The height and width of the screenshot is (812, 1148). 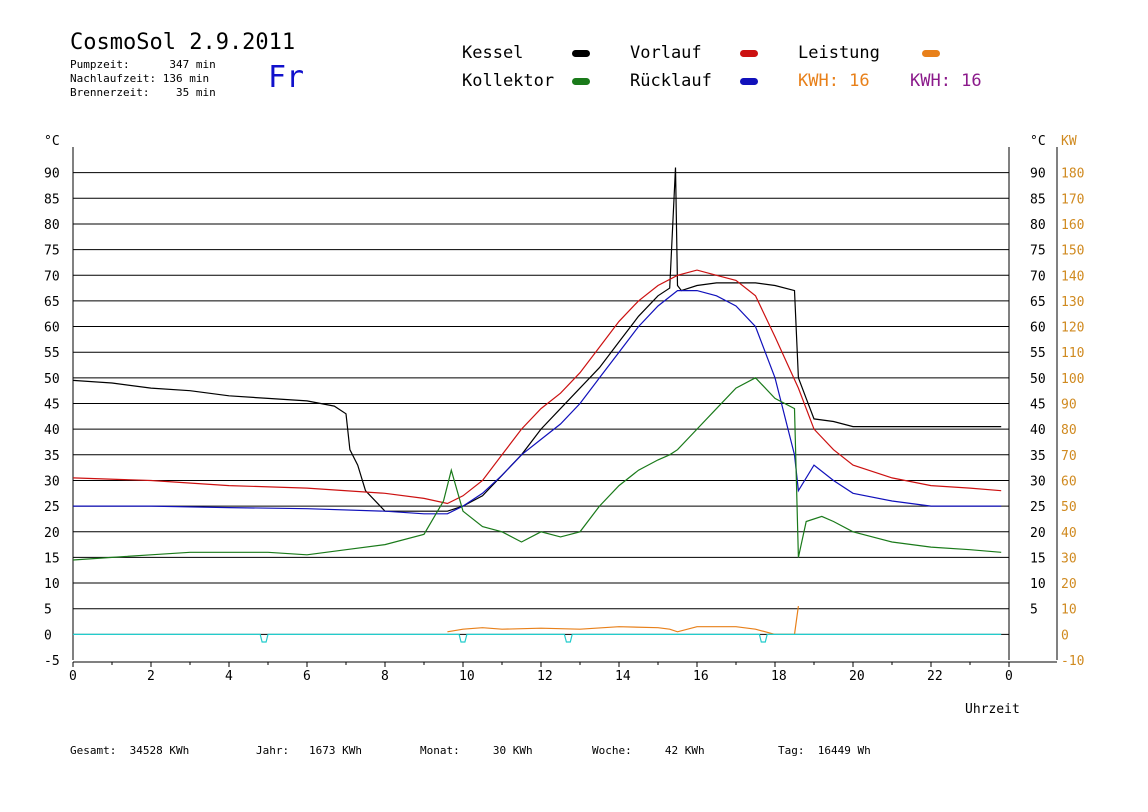 I want to click on legend-kwh-purple: KWH: 16, so click(x=946, y=81).